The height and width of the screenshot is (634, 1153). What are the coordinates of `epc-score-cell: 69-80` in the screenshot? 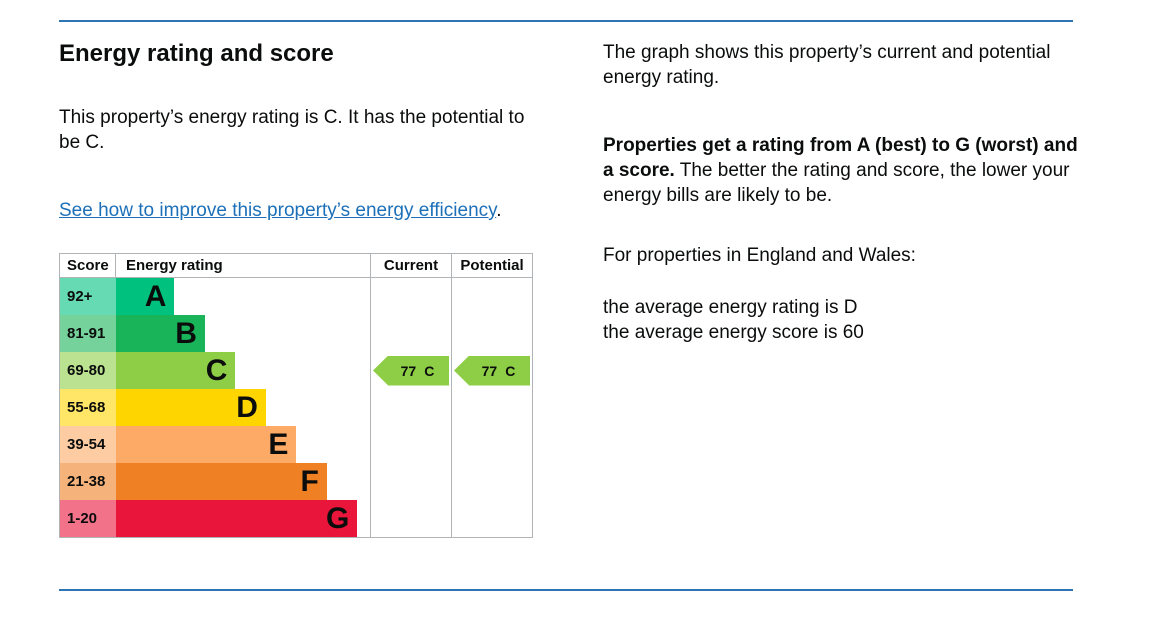 It's located at (88, 370).